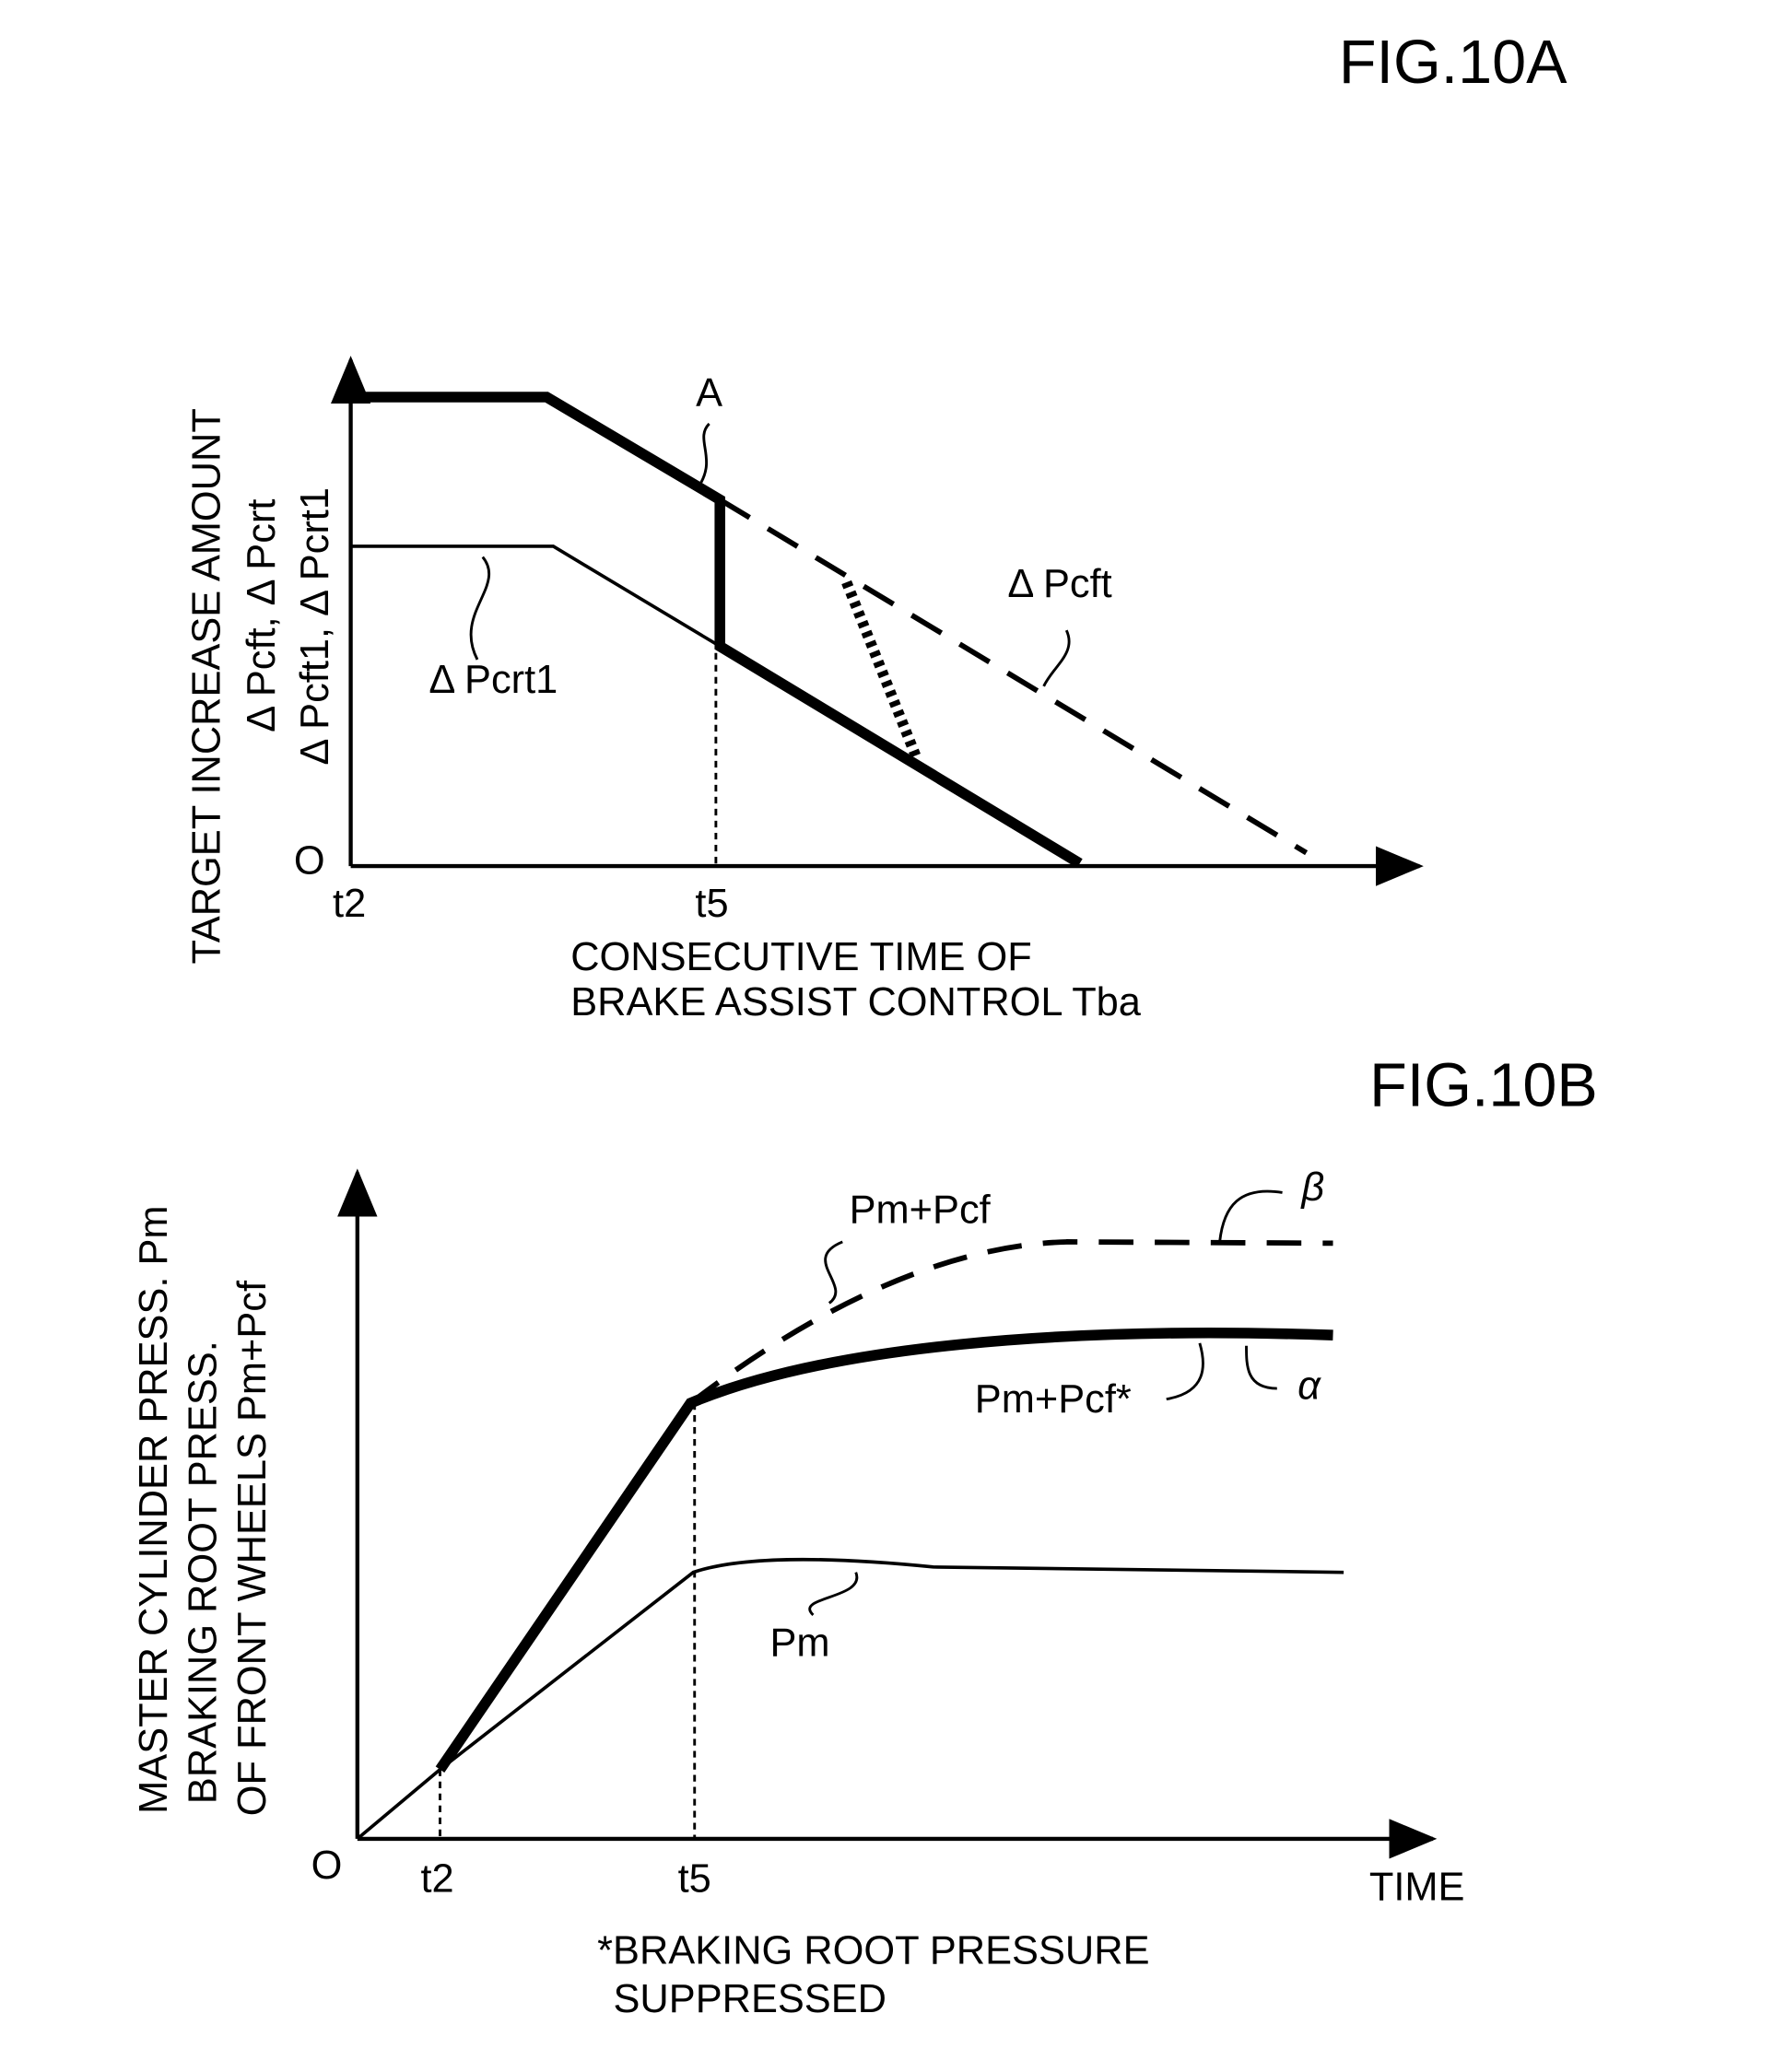  What do you see at coordinates (856, 1002) in the screenshot?
I see `x-axis-label: BRAKE ASSIST CONTROL Tba` at bounding box center [856, 1002].